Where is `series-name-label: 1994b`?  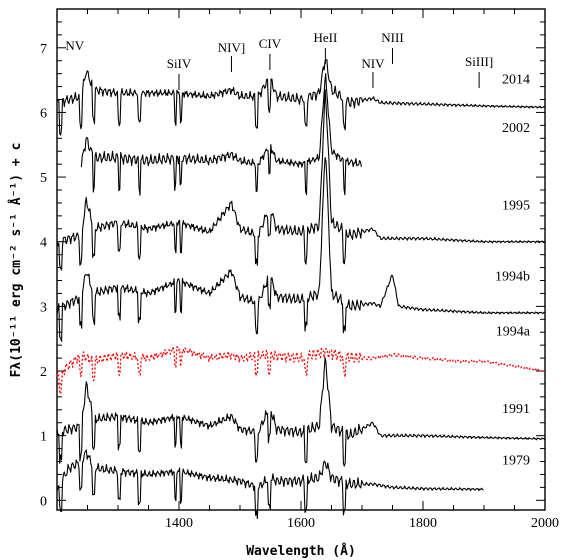
series-name-label: 1994b is located at coordinates (512, 277).